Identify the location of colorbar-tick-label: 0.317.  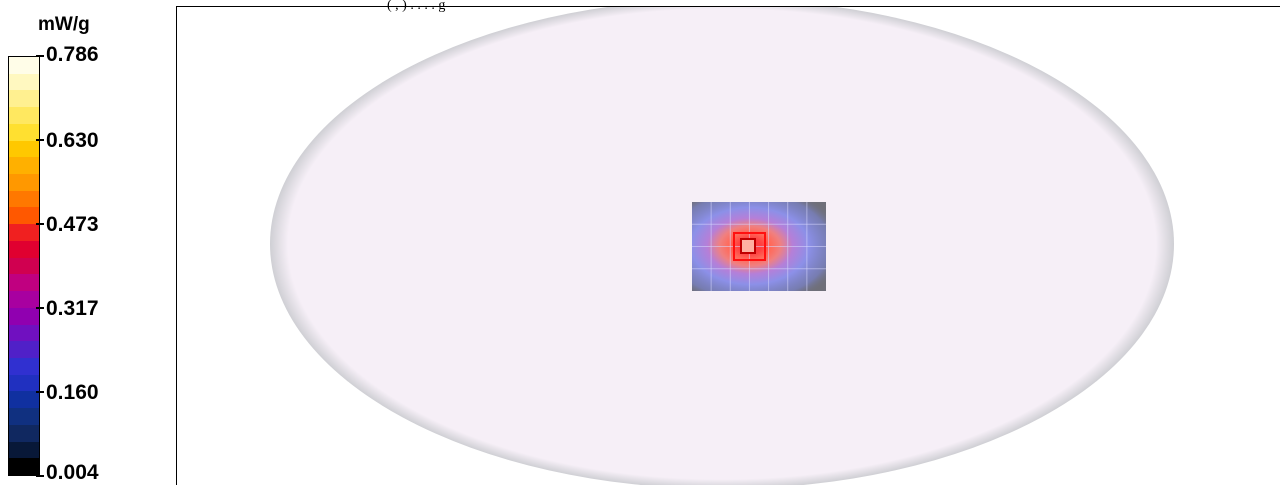
(72, 308).